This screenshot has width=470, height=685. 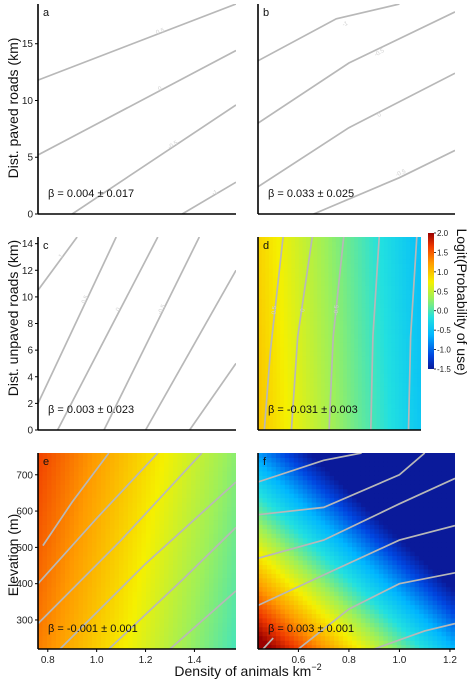 What do you see at coordinates (91, 410) in the screenshot?
I see `beta-annotation: β = 0.003 ± 0.023` at bounding box center [91, 410].